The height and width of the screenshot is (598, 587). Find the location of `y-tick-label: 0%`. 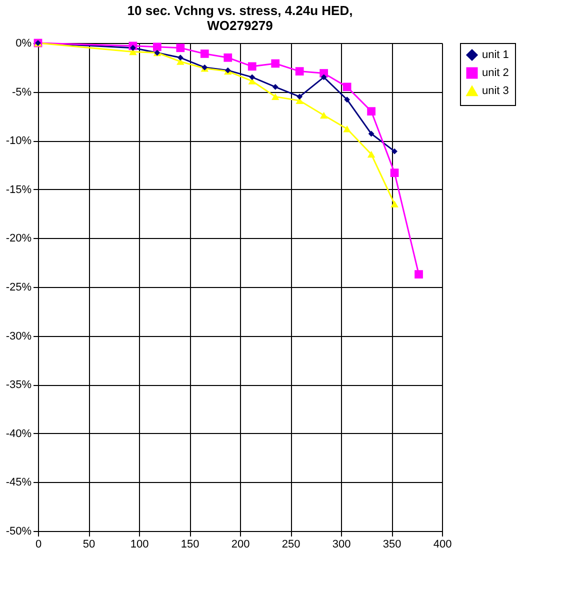

y-tick-label: 0% is located at coordinates (24, 44).